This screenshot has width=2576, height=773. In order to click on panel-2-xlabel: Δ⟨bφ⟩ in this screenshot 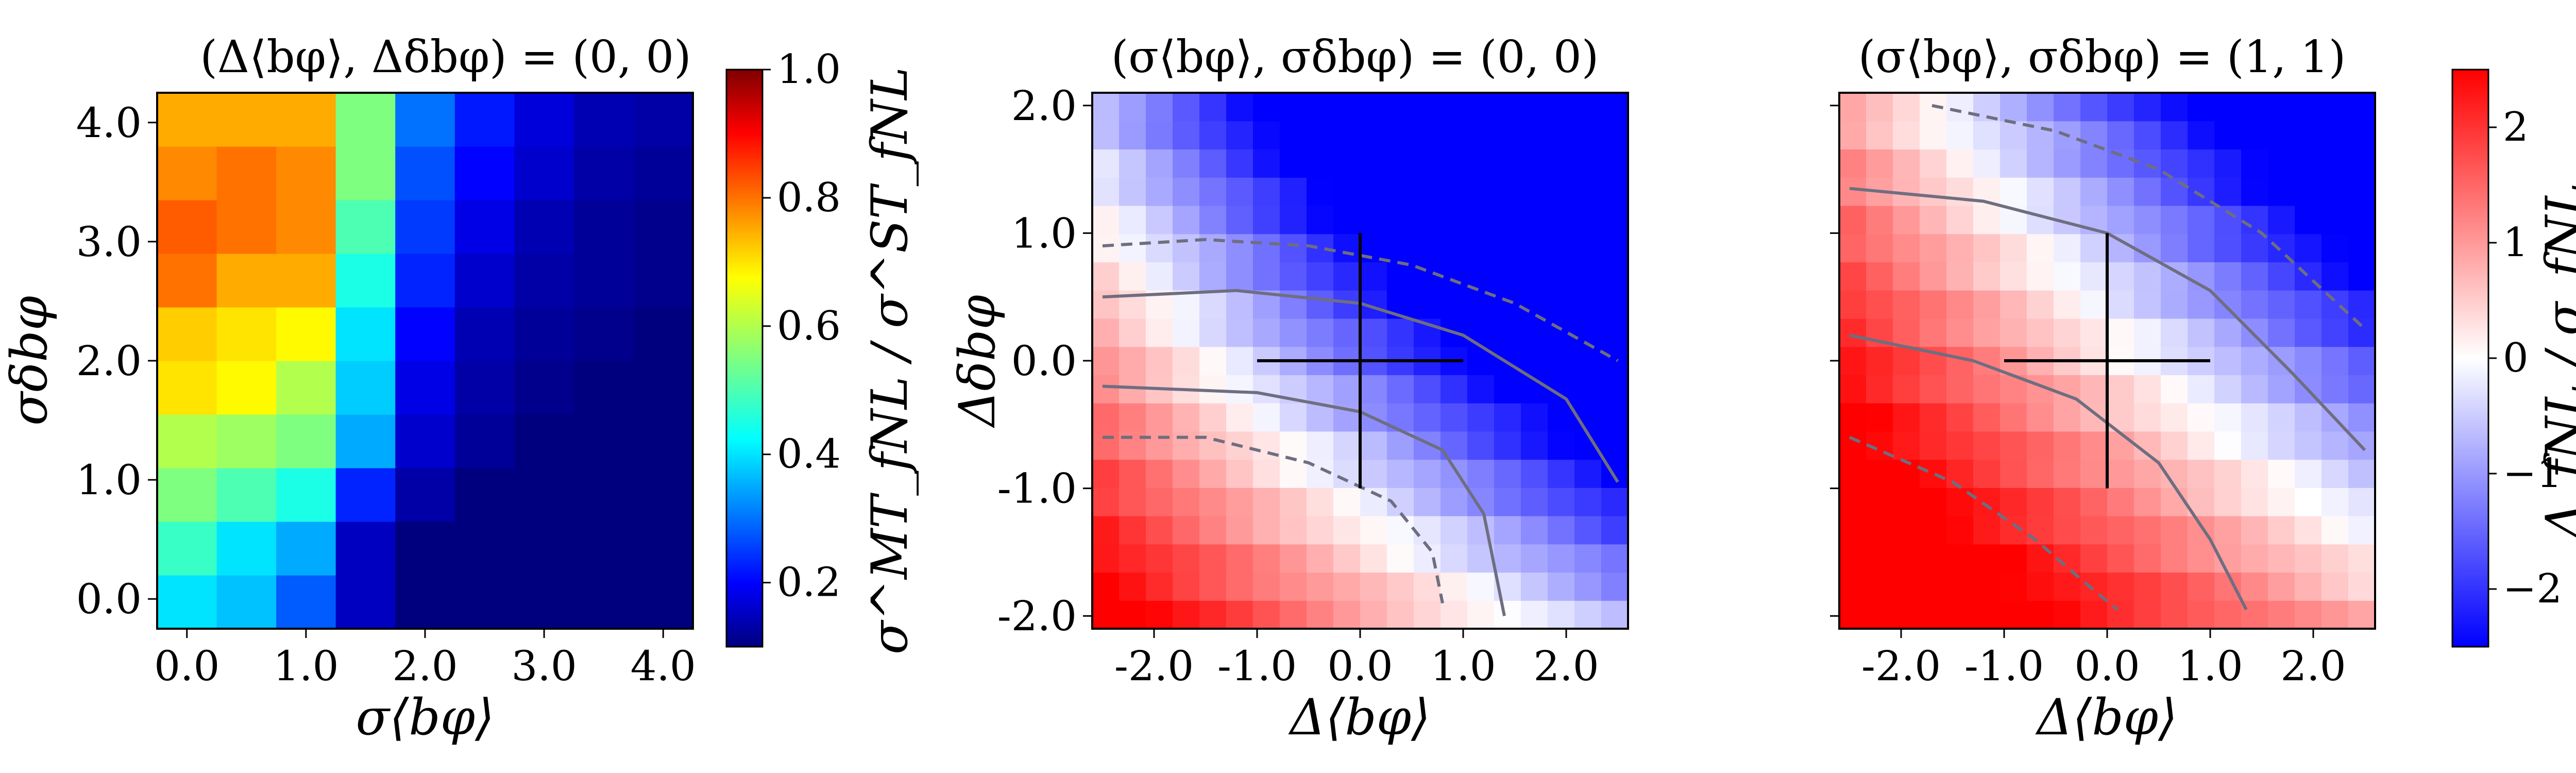, I will do `click(1359, 717)`.